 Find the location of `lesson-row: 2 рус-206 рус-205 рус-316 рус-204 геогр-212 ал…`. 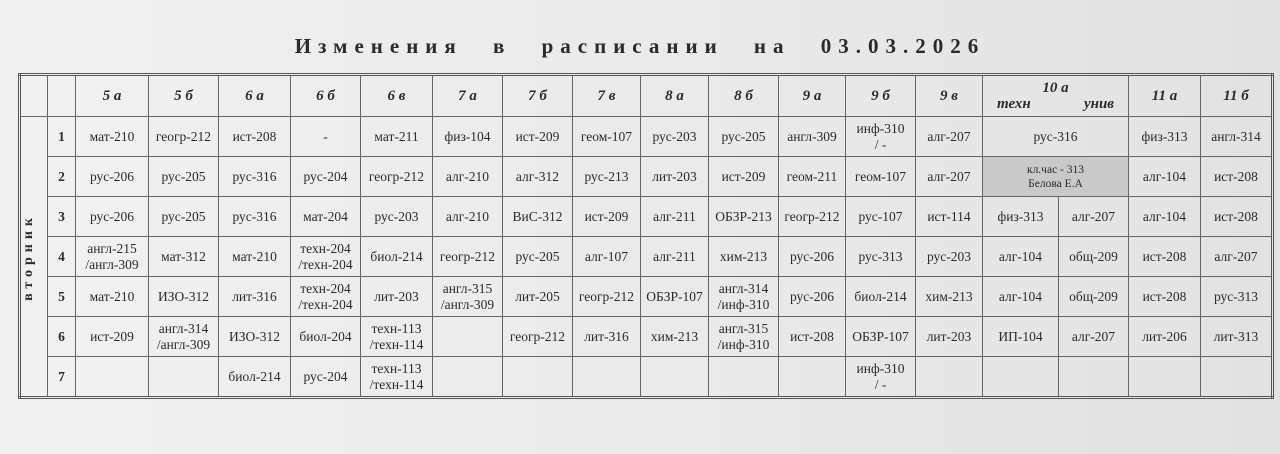

lesson-row: 2 рус-206 рус-205 рус-316 рус-204 геогр-212 ал… is located at coordinates (646, 176).